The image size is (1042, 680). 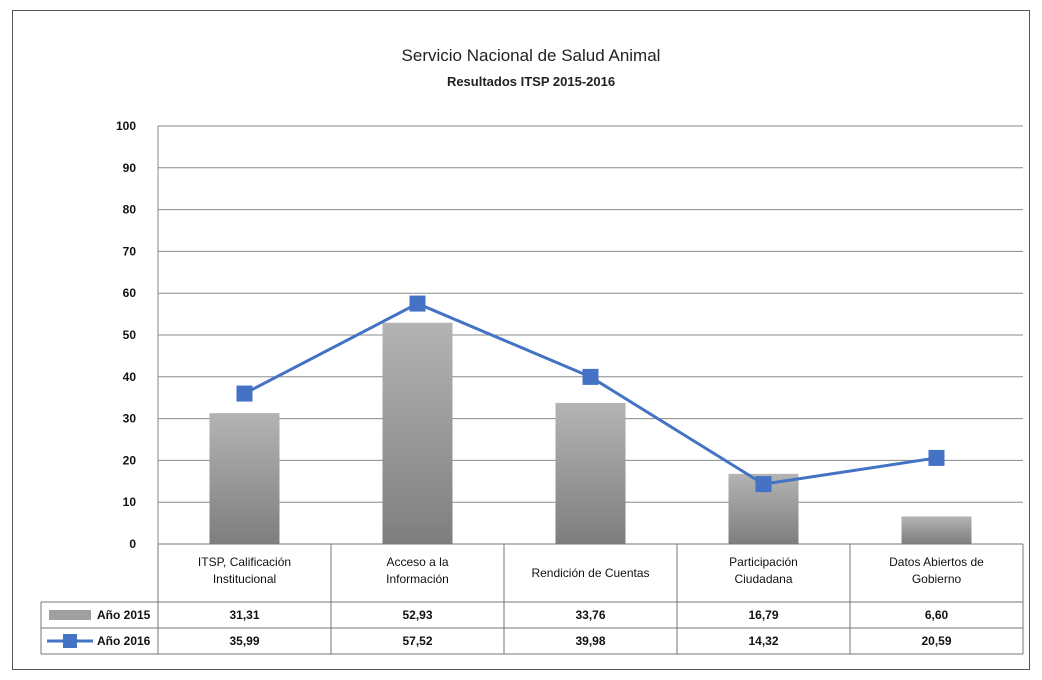 I want to click on category-label: Datos Abiertos de, so click(x=936, y=562).